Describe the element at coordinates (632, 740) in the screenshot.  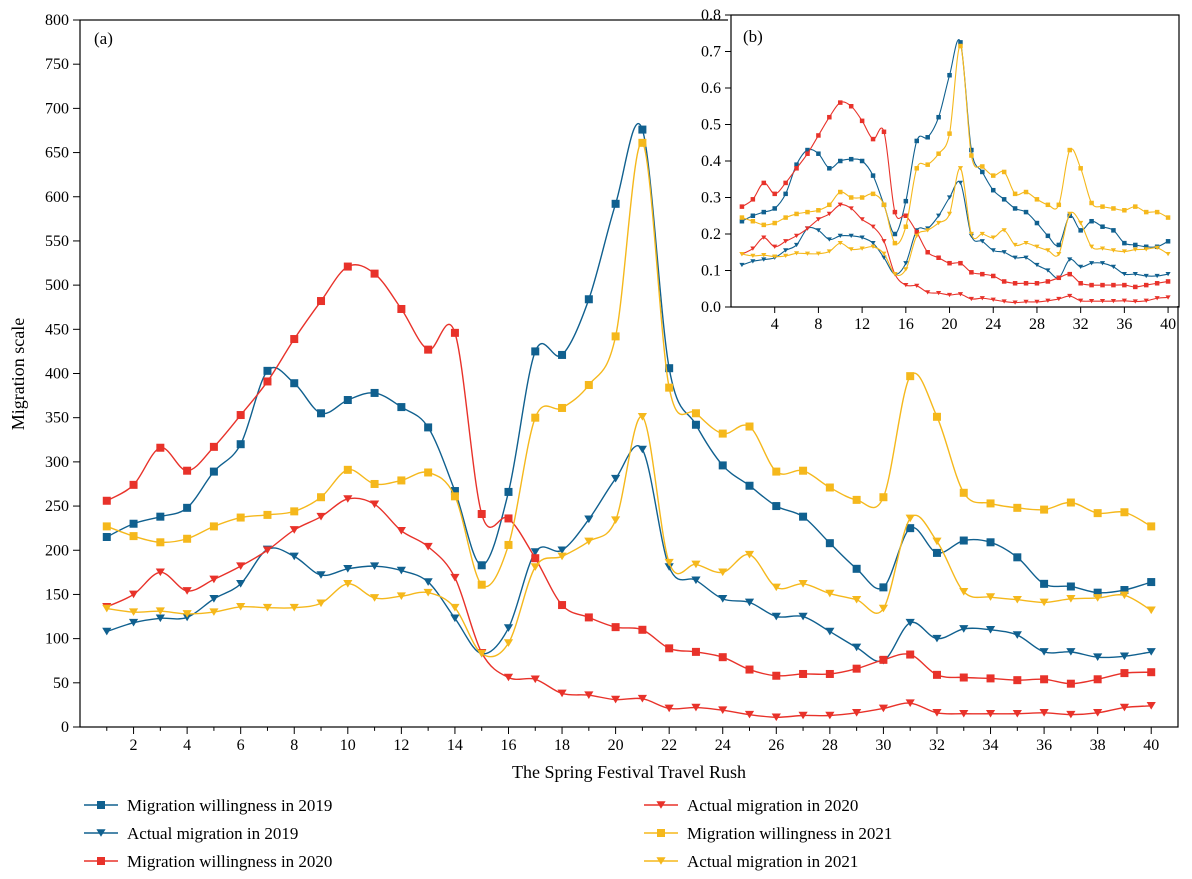
I see `main-x-axis: 2 4 6 8 10 12 14 16 18 20 22 24 26 28 30 32 34 36 38 40` at that location.